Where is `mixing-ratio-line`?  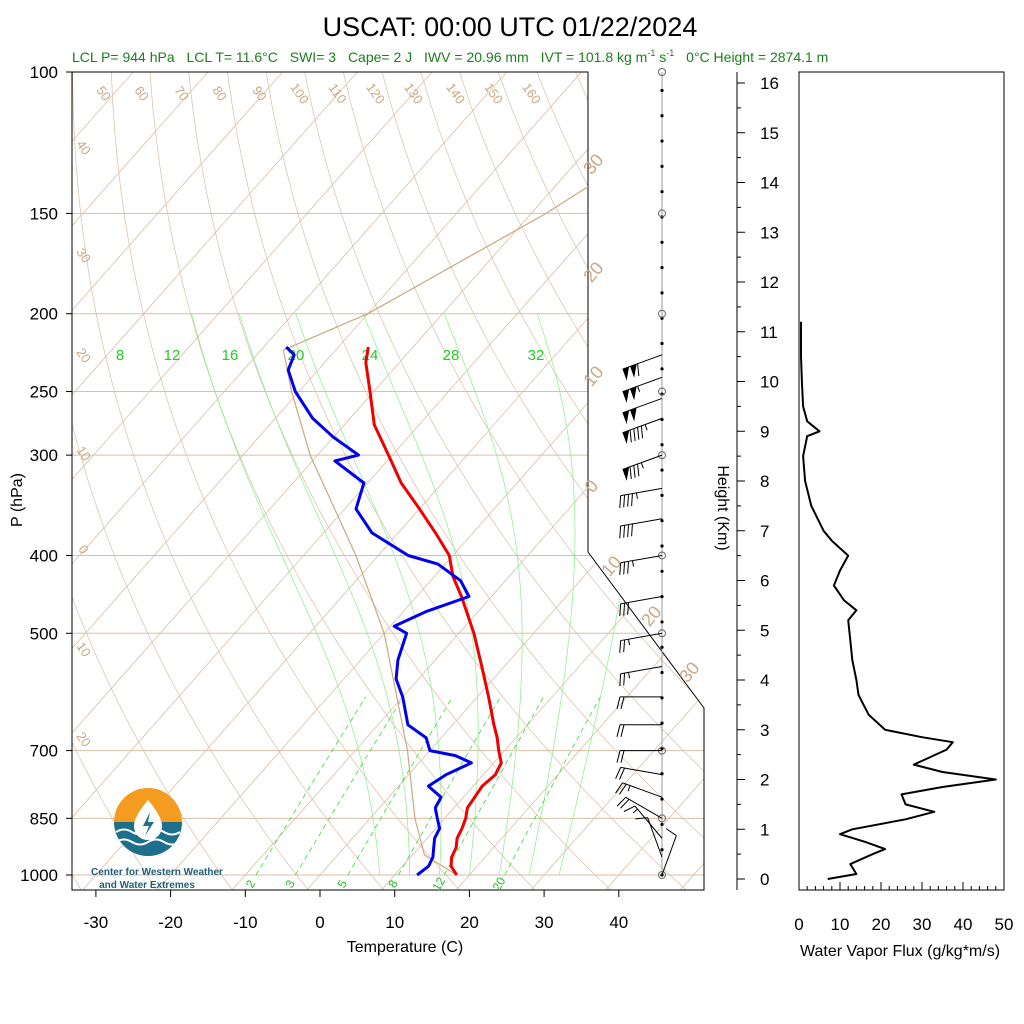
mixing-ratio-line is located at coordinates (400, 786).